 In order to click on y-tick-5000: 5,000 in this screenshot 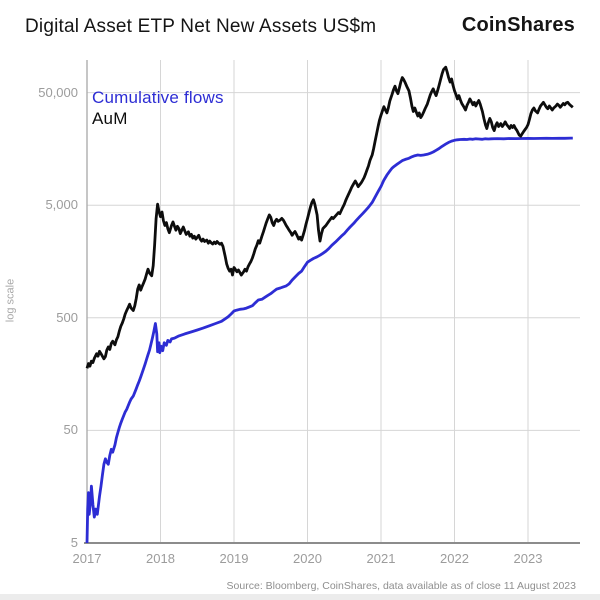, I will do `click(61, 205)`.